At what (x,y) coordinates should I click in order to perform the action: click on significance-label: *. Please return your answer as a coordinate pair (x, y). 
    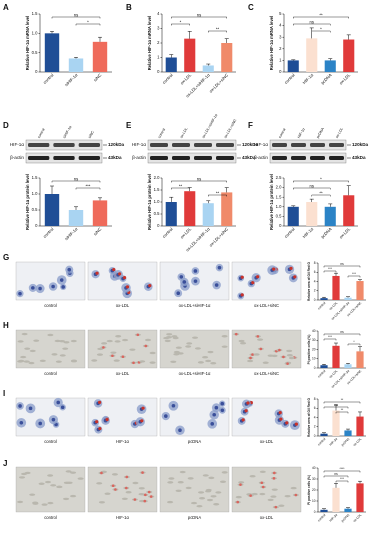
    Looking at the image, I should click on (88, 21).